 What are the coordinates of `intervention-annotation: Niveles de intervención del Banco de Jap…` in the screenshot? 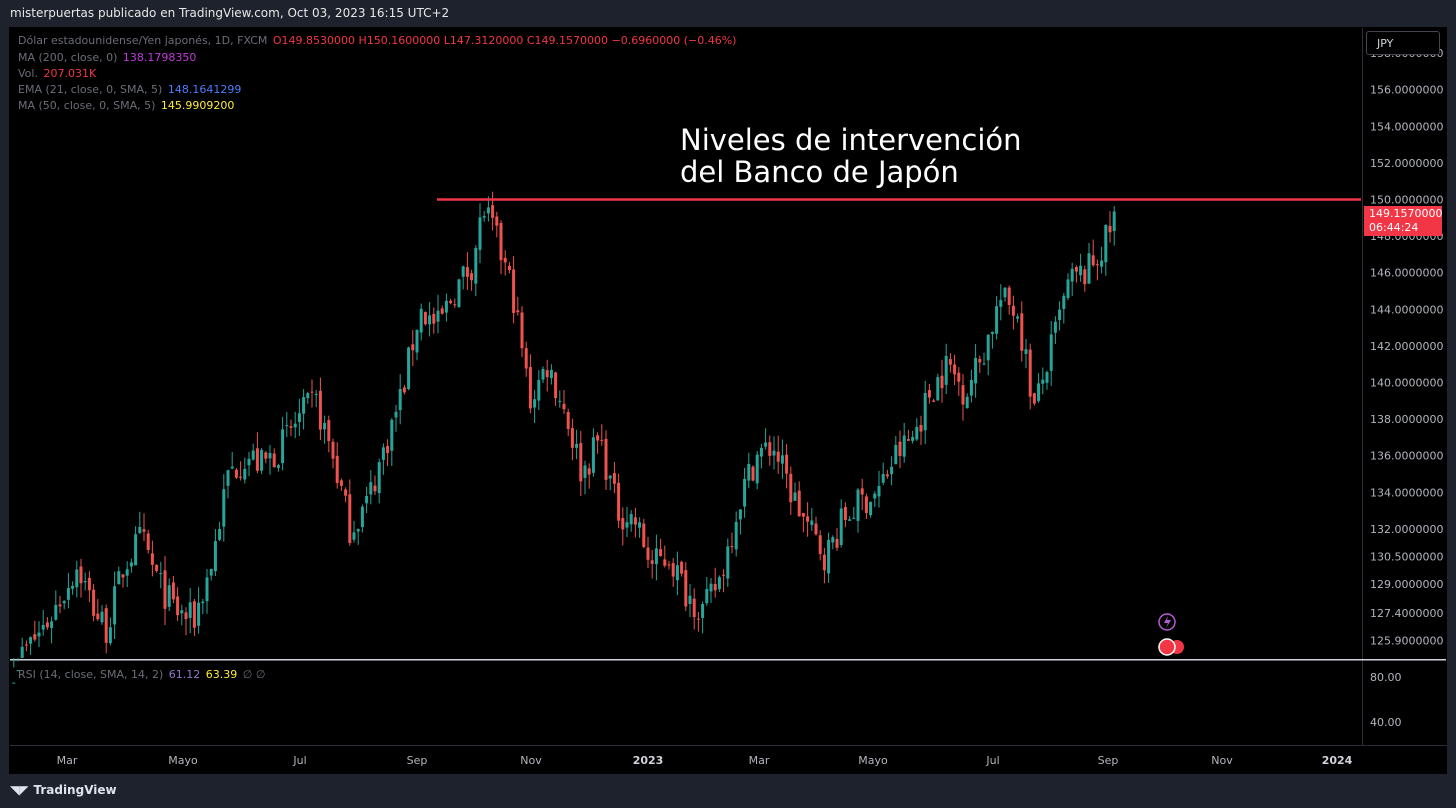 It's located at (851, 156).